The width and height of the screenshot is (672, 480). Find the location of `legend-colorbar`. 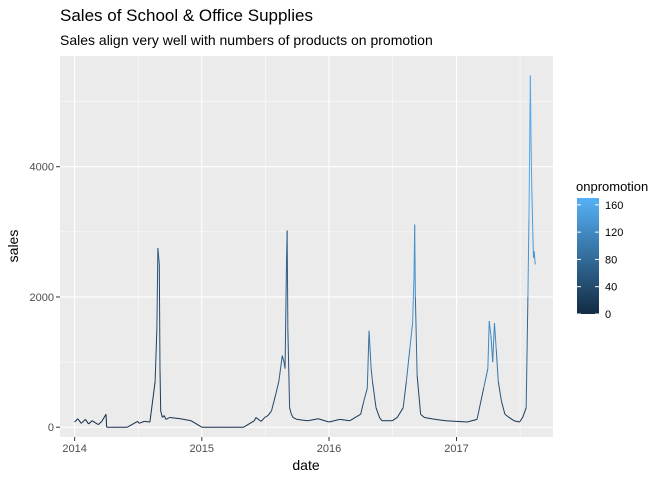

legend-colorbar is located at coordinates (588, 256).